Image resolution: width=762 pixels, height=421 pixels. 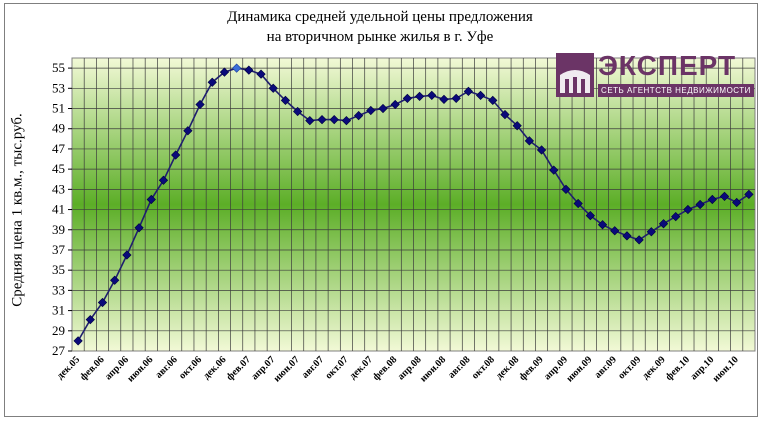 I want to click on x-tick-label: фев.06, so click(x=92, y=368).